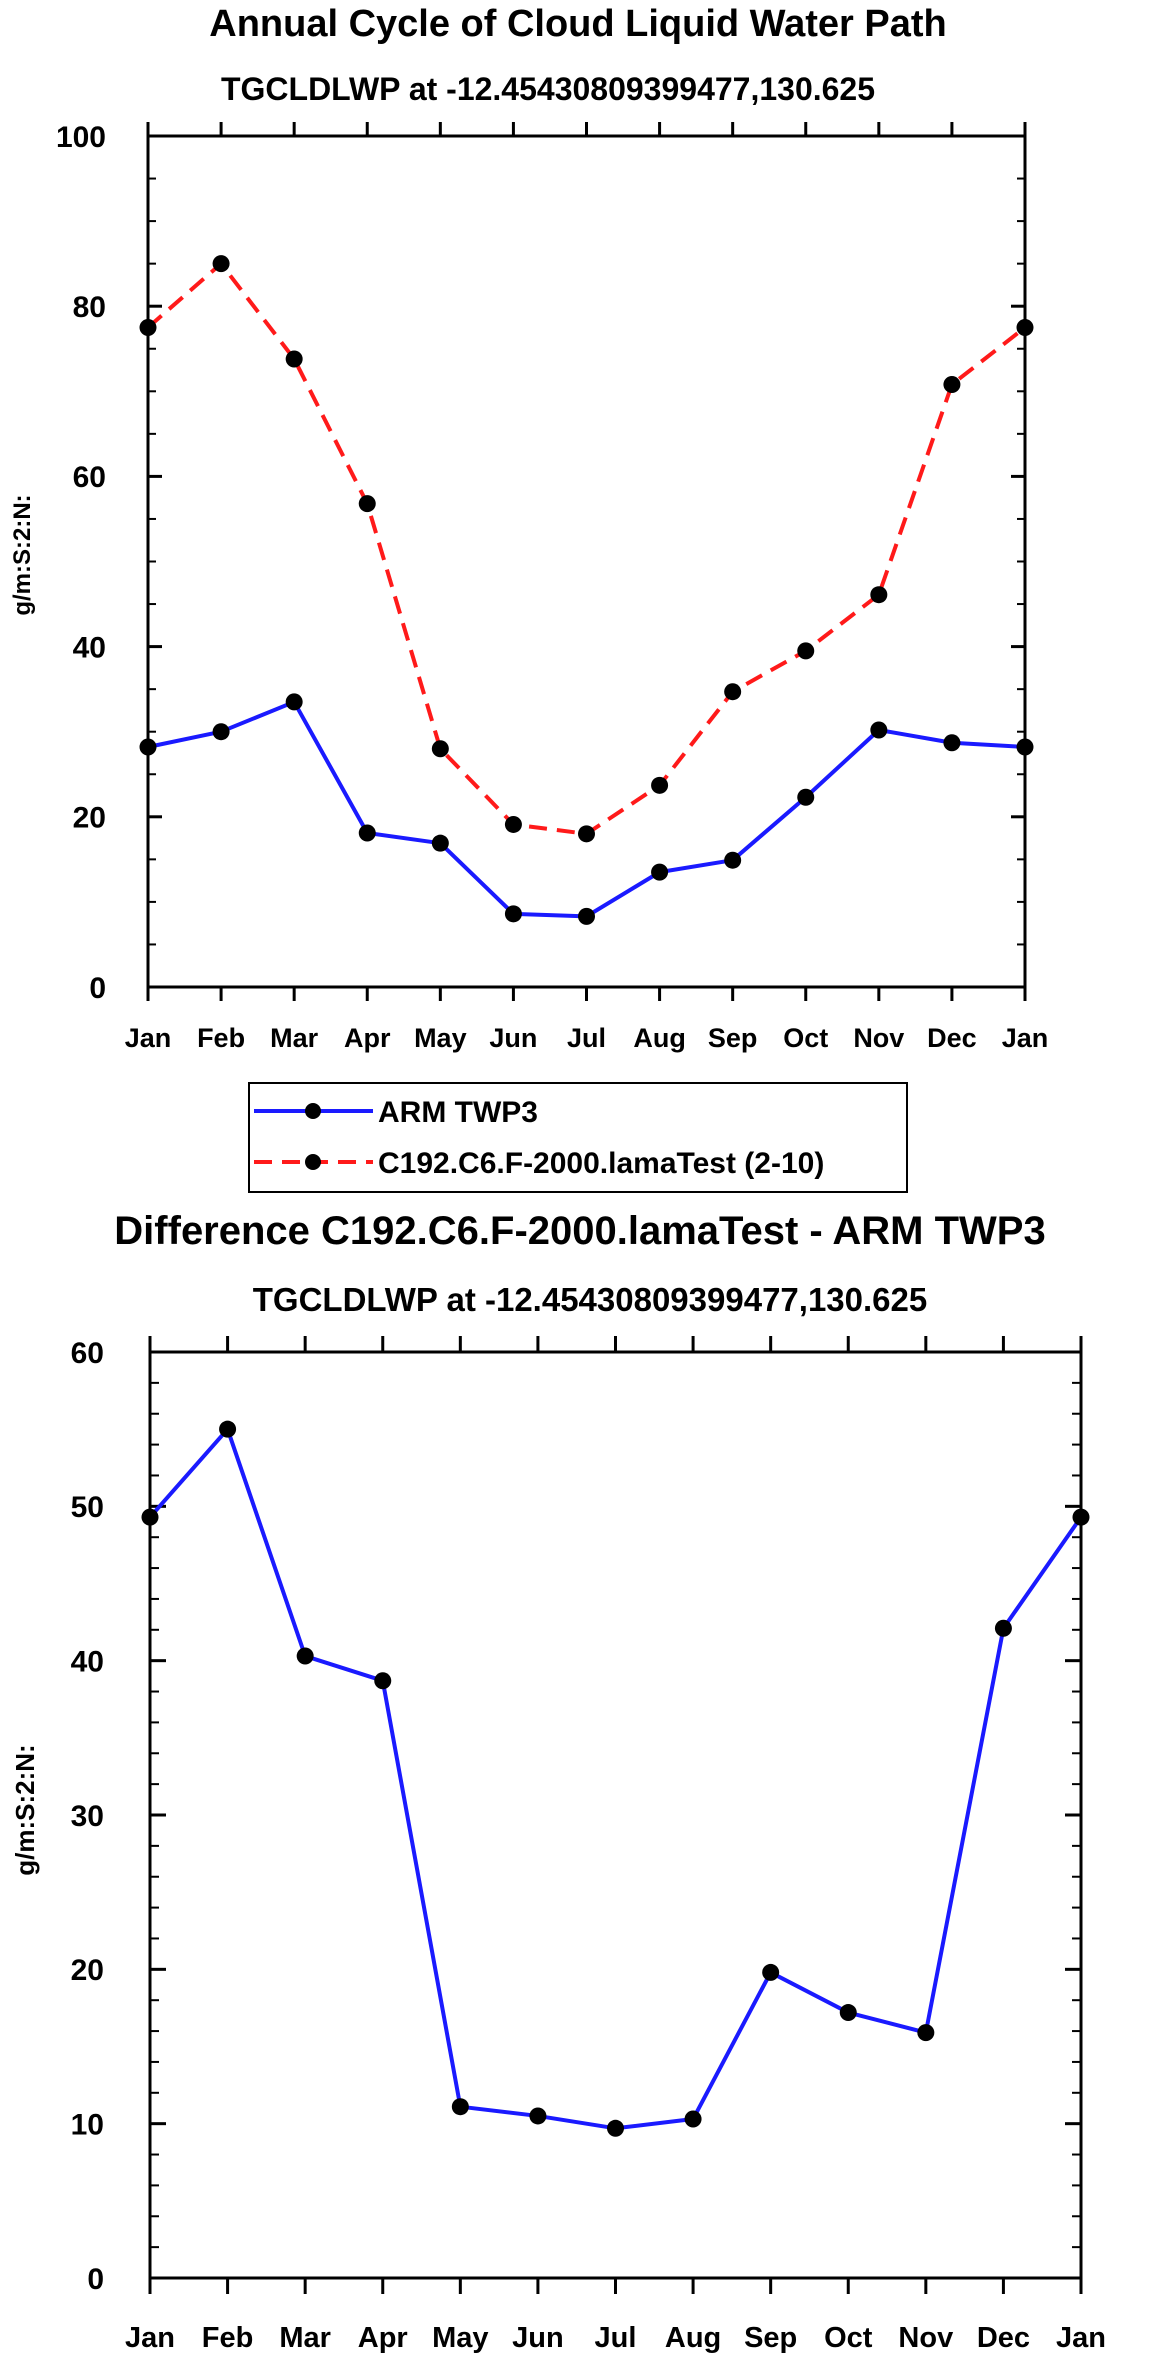  Describe the element at coordinates (693, 2338) in the screenshot. I see `chart2-xtick-label: Aug` at that location.